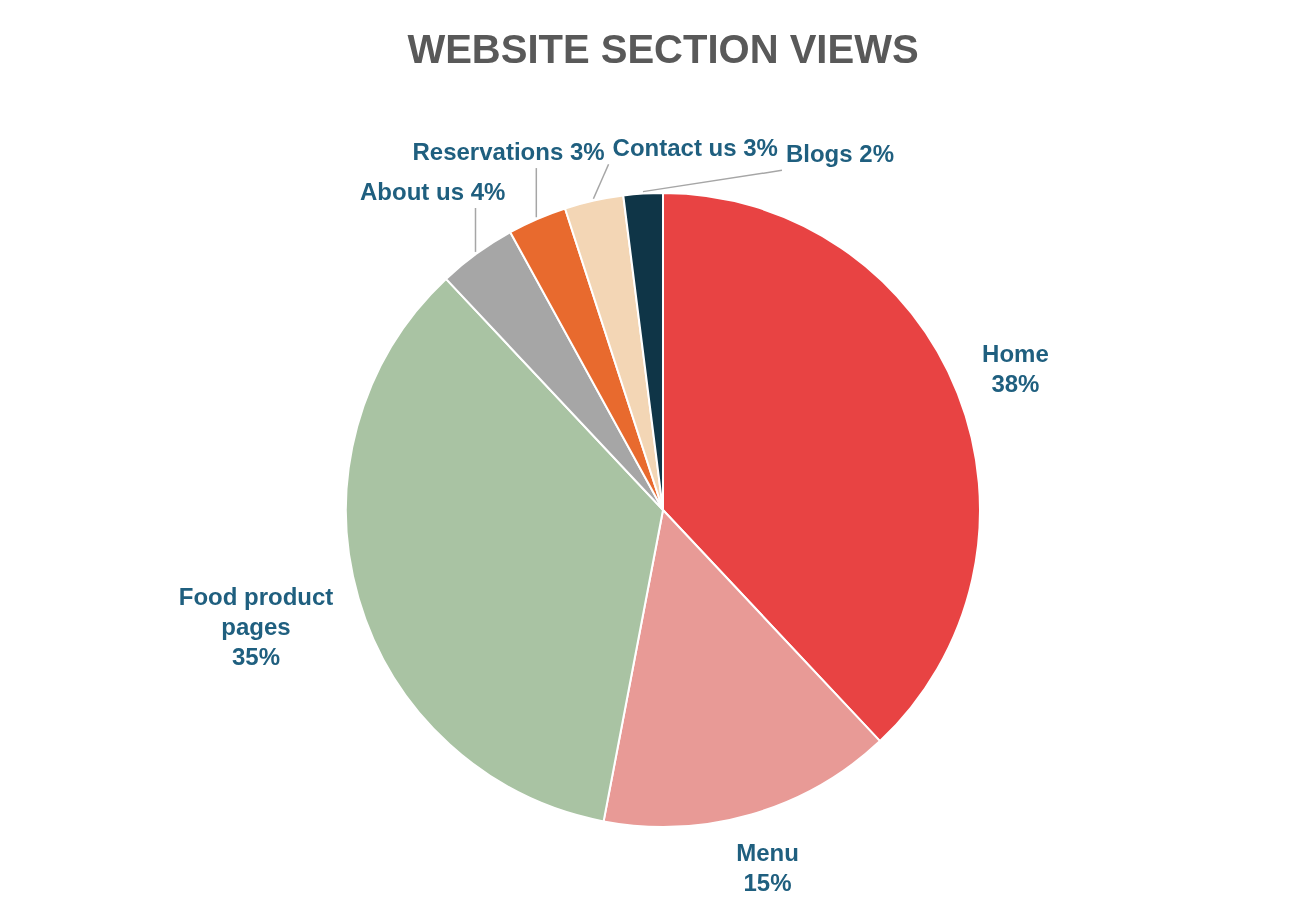 The image size is (1298, 911). I want to click on slice-label: Contact us 3%, so click(695, 147).